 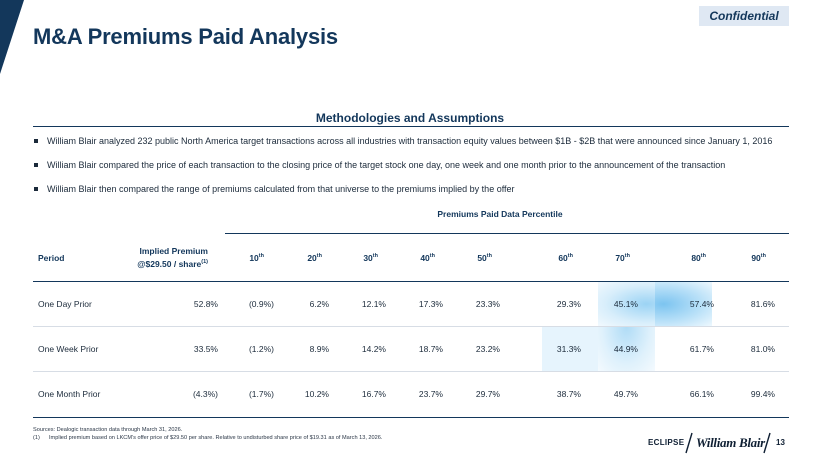 I want to click on row-value: 31.3%, so click(x=568, y=349).